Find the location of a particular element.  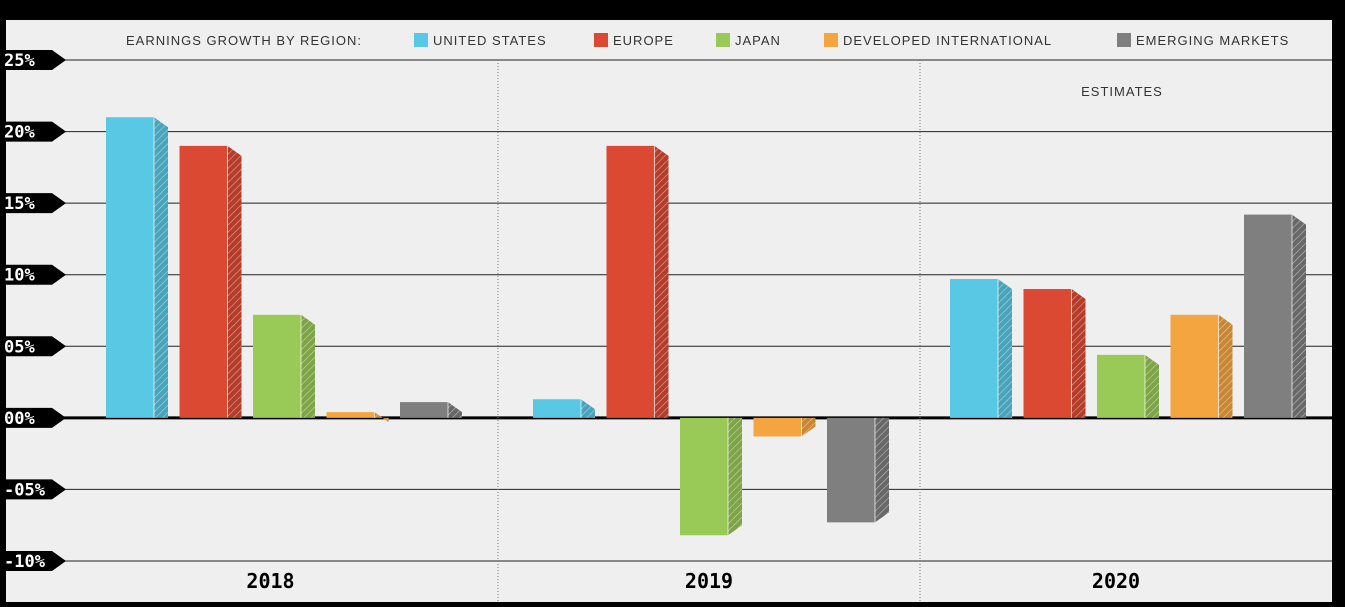

y-tick-label: 25% is located at coordinates (19, 61).